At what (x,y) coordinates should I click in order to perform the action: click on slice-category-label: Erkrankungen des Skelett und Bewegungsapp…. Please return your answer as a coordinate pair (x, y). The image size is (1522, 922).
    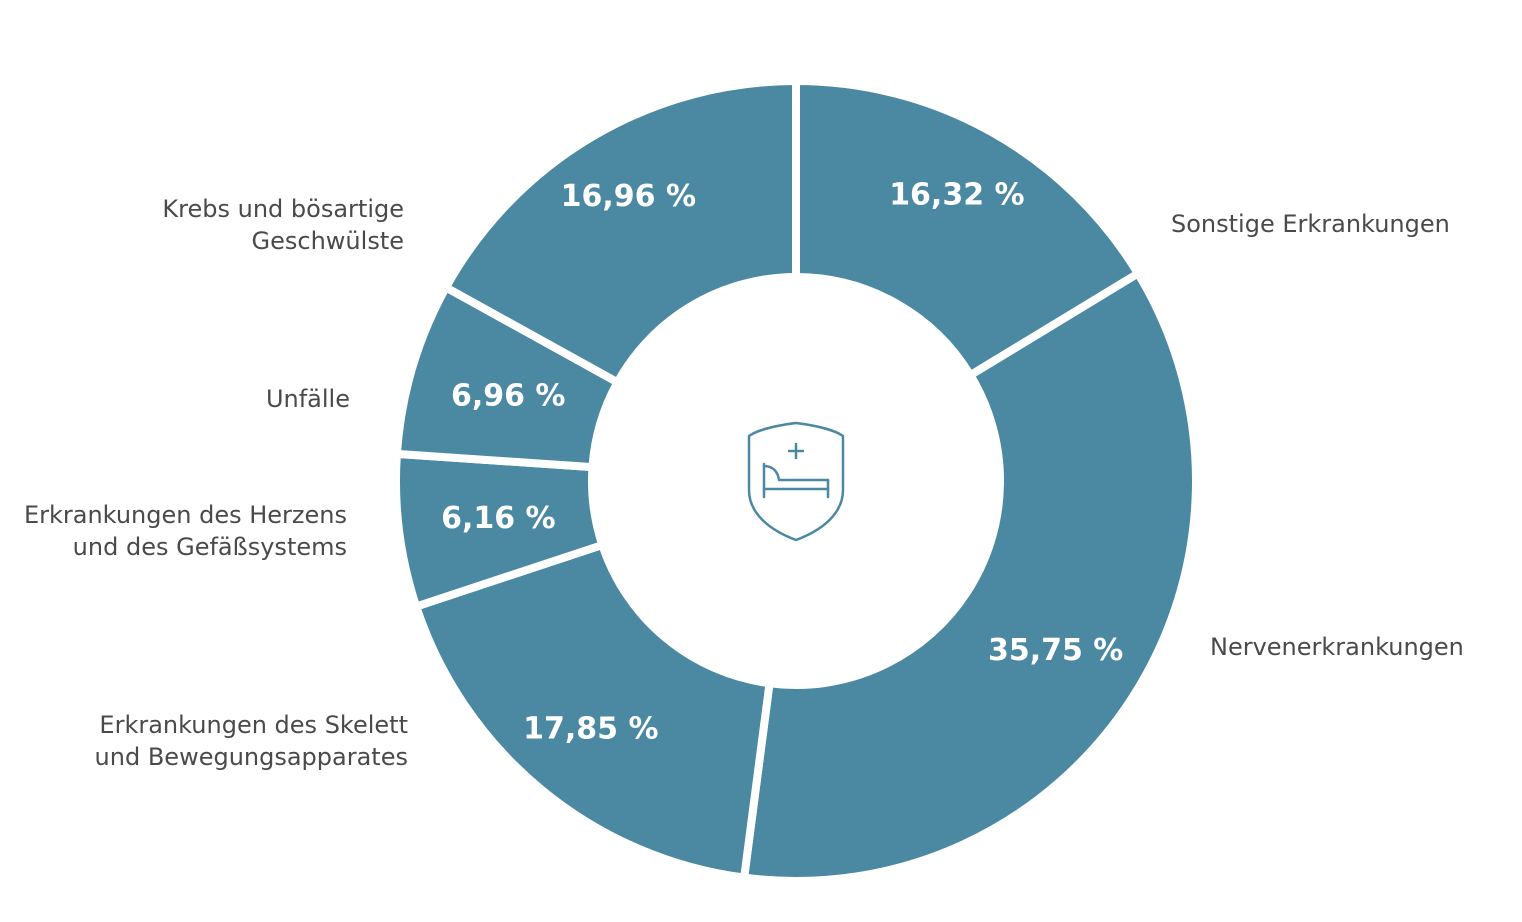
    Looking at the image, I should click on (251, 741).